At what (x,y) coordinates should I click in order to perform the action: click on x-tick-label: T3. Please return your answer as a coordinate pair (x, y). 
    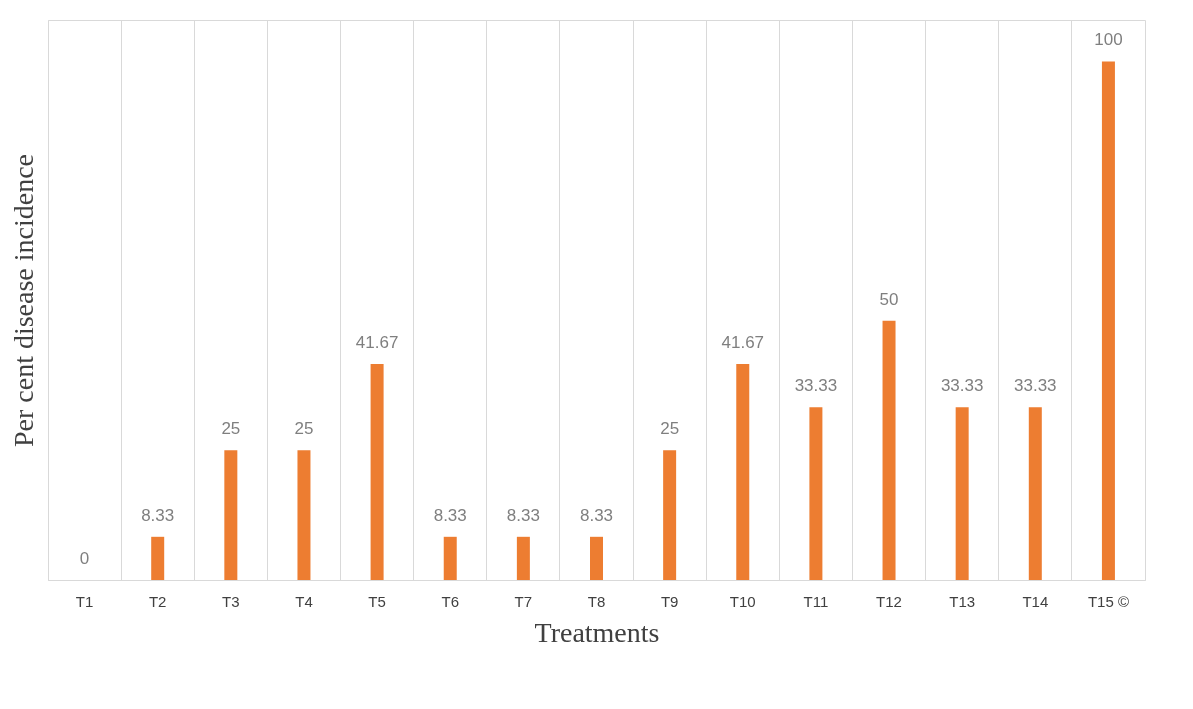
    Looking at the image, I should click on (231, 601).